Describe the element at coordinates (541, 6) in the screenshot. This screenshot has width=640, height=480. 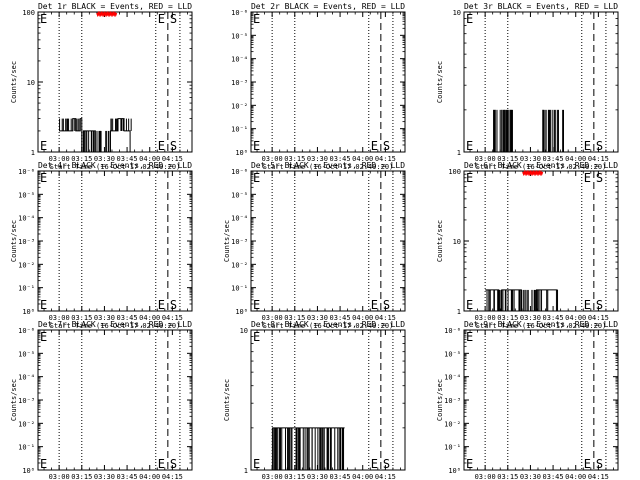
I see `panel-title: Det 3r BLACK = Events, RED = LLD` at that location.